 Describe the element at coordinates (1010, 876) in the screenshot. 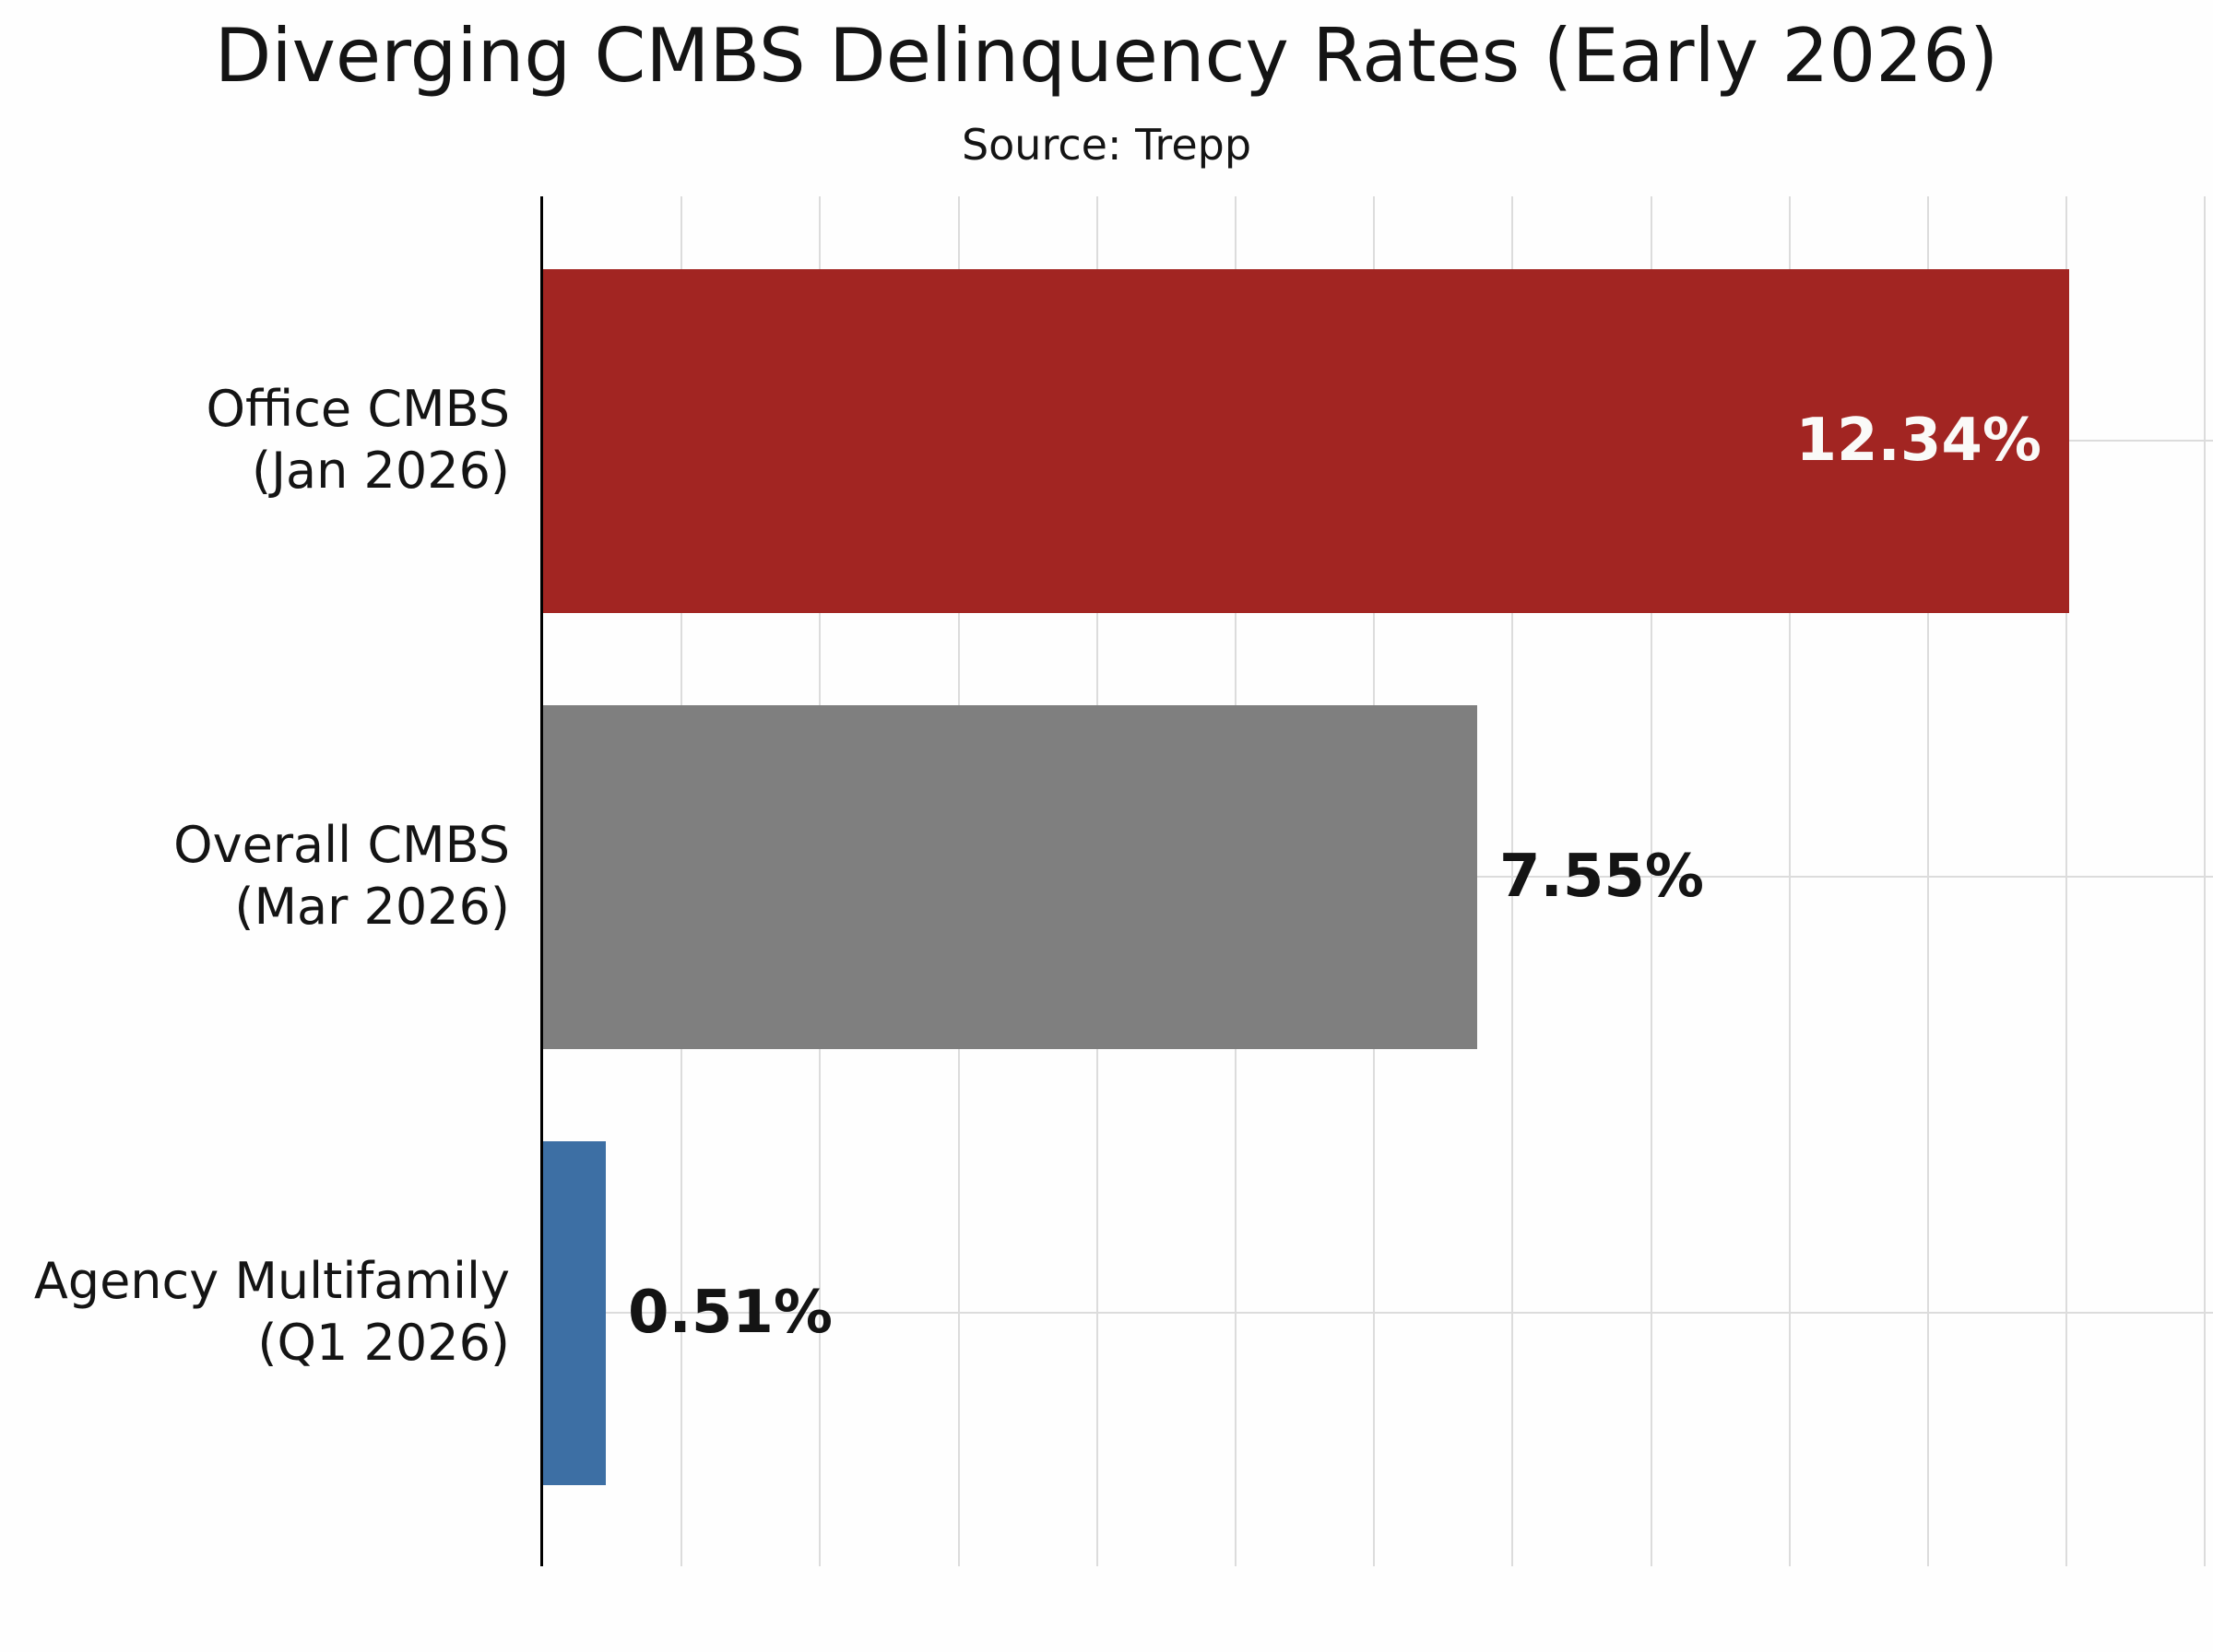

I see `bar-overall-cmbs` at that location.